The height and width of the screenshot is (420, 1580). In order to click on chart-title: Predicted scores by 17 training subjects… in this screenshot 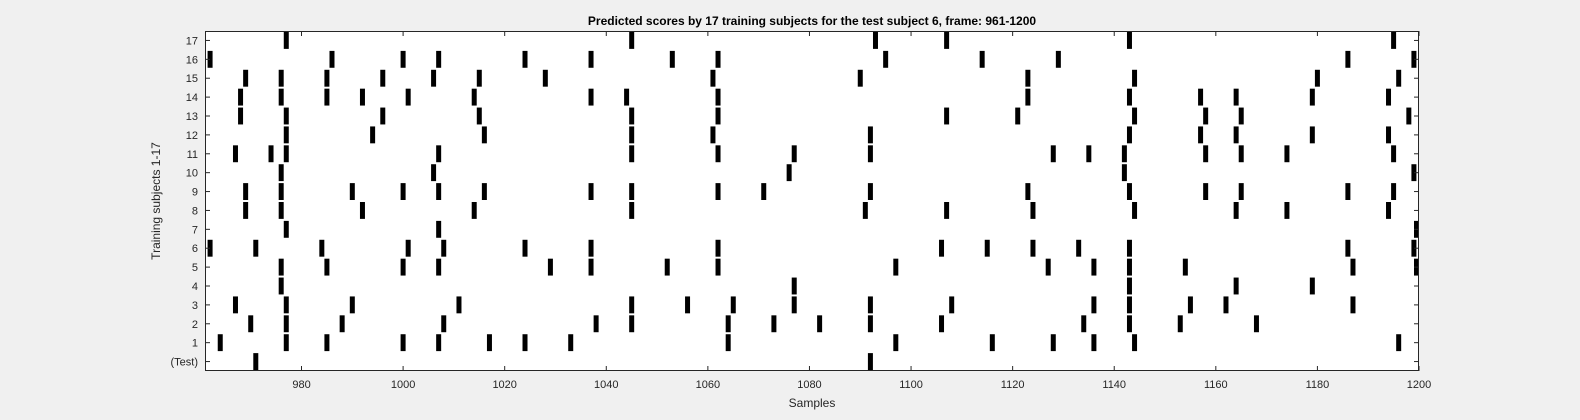, I will do `click(812, 21)`.